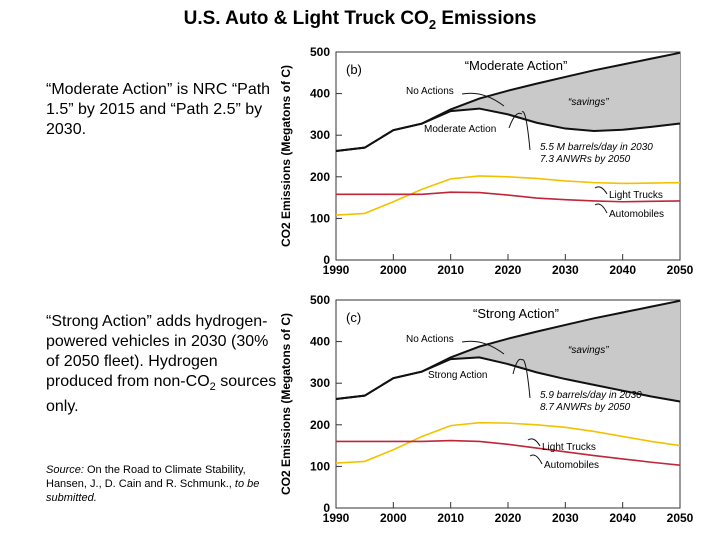  Describe the element at coordinates (596, 147) in the screenshot. I see `annotation-barrels: 5.5 M barrels/day in 2030` at that location.